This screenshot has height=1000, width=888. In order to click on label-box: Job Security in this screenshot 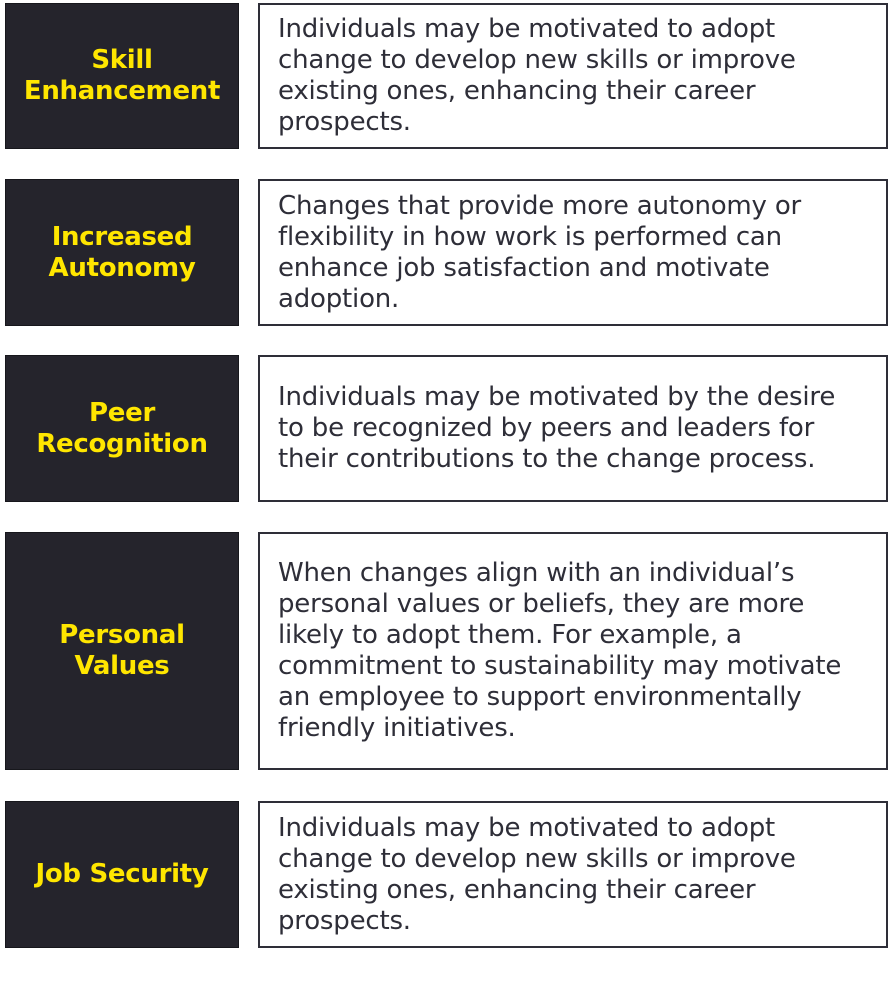, I will do `click(122, 874)`.